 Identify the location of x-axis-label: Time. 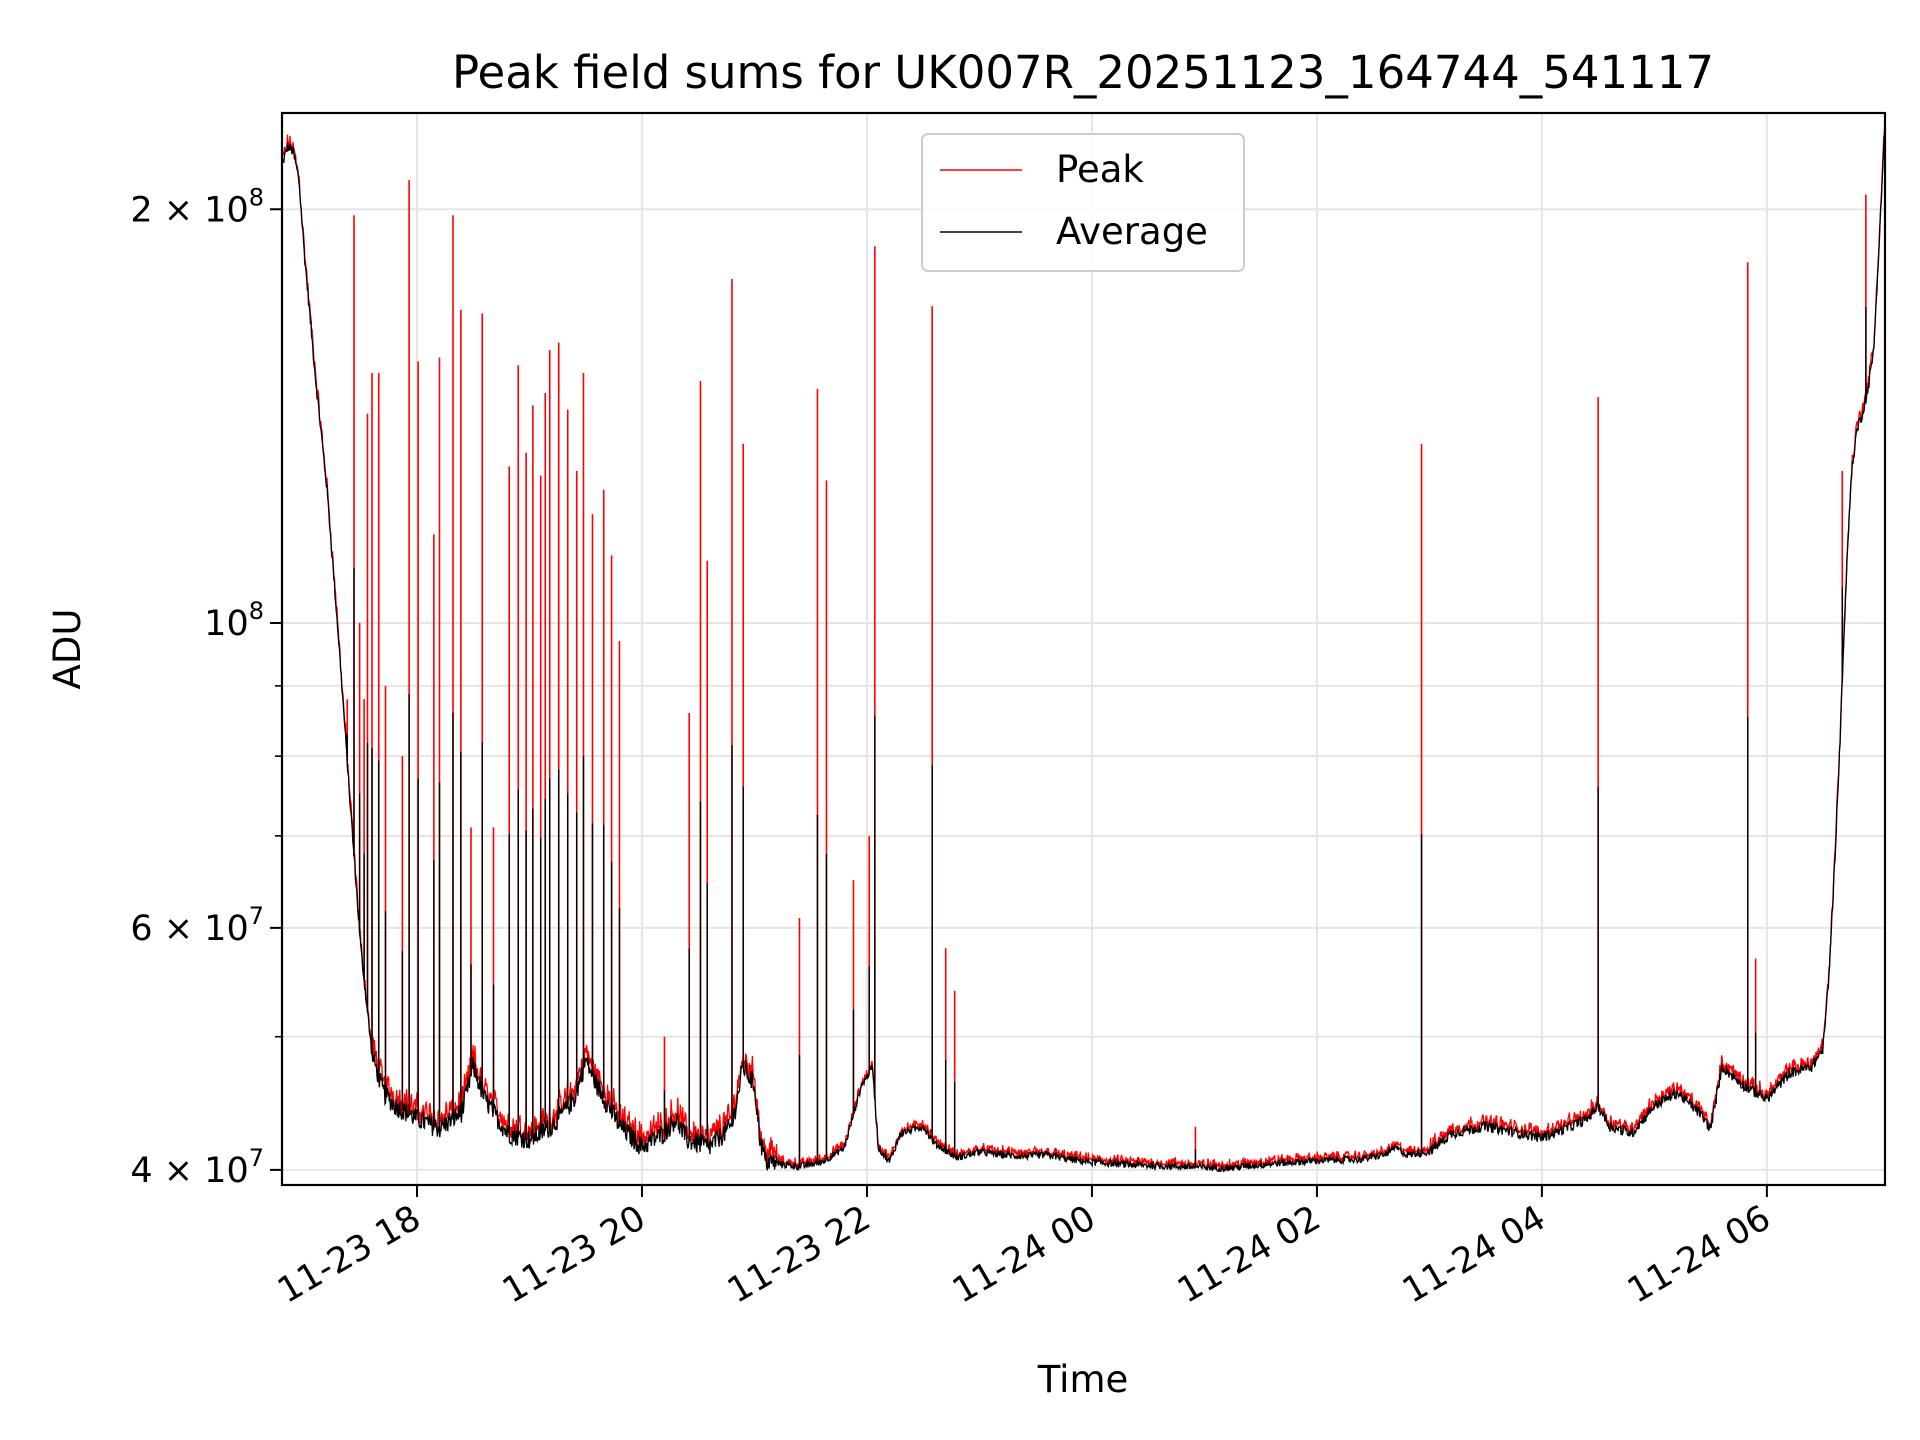
(1083, 1379).